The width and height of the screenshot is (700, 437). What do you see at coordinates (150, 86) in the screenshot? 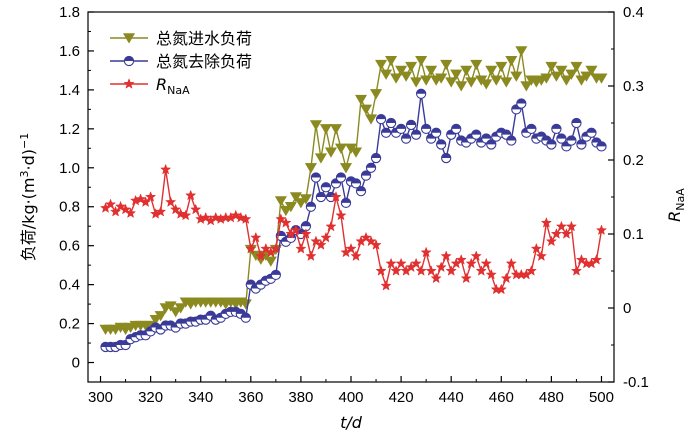
I see `legend-item-3: RNaA` at bounding box center [150, 86].